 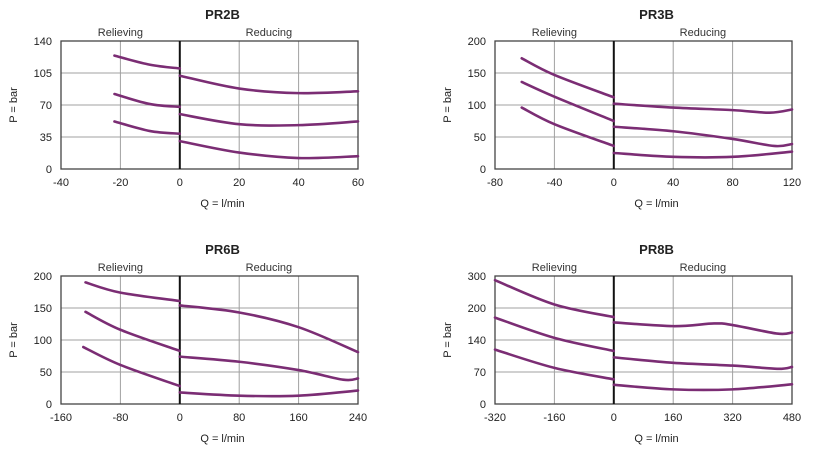 I want to click on x-tick-label: 20, so click(x=239, y=183).